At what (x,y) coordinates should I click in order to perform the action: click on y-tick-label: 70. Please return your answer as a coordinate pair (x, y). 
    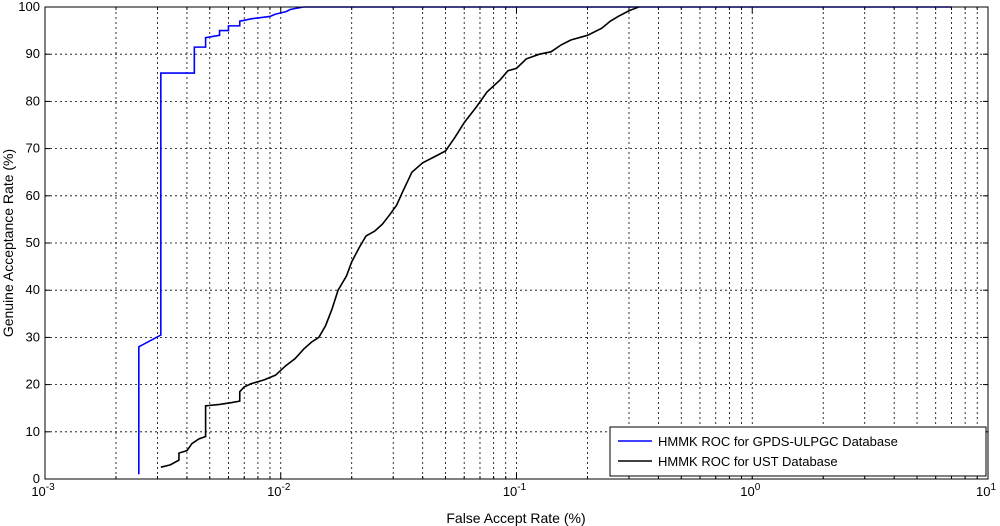
    Looking at the image, I should click on (33, 148).